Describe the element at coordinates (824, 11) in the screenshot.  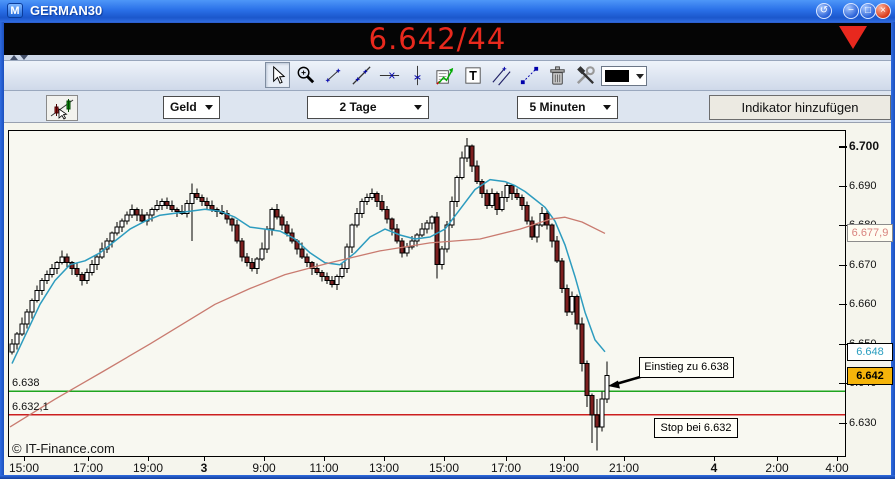
I see `restore-button: ↺` at that location.